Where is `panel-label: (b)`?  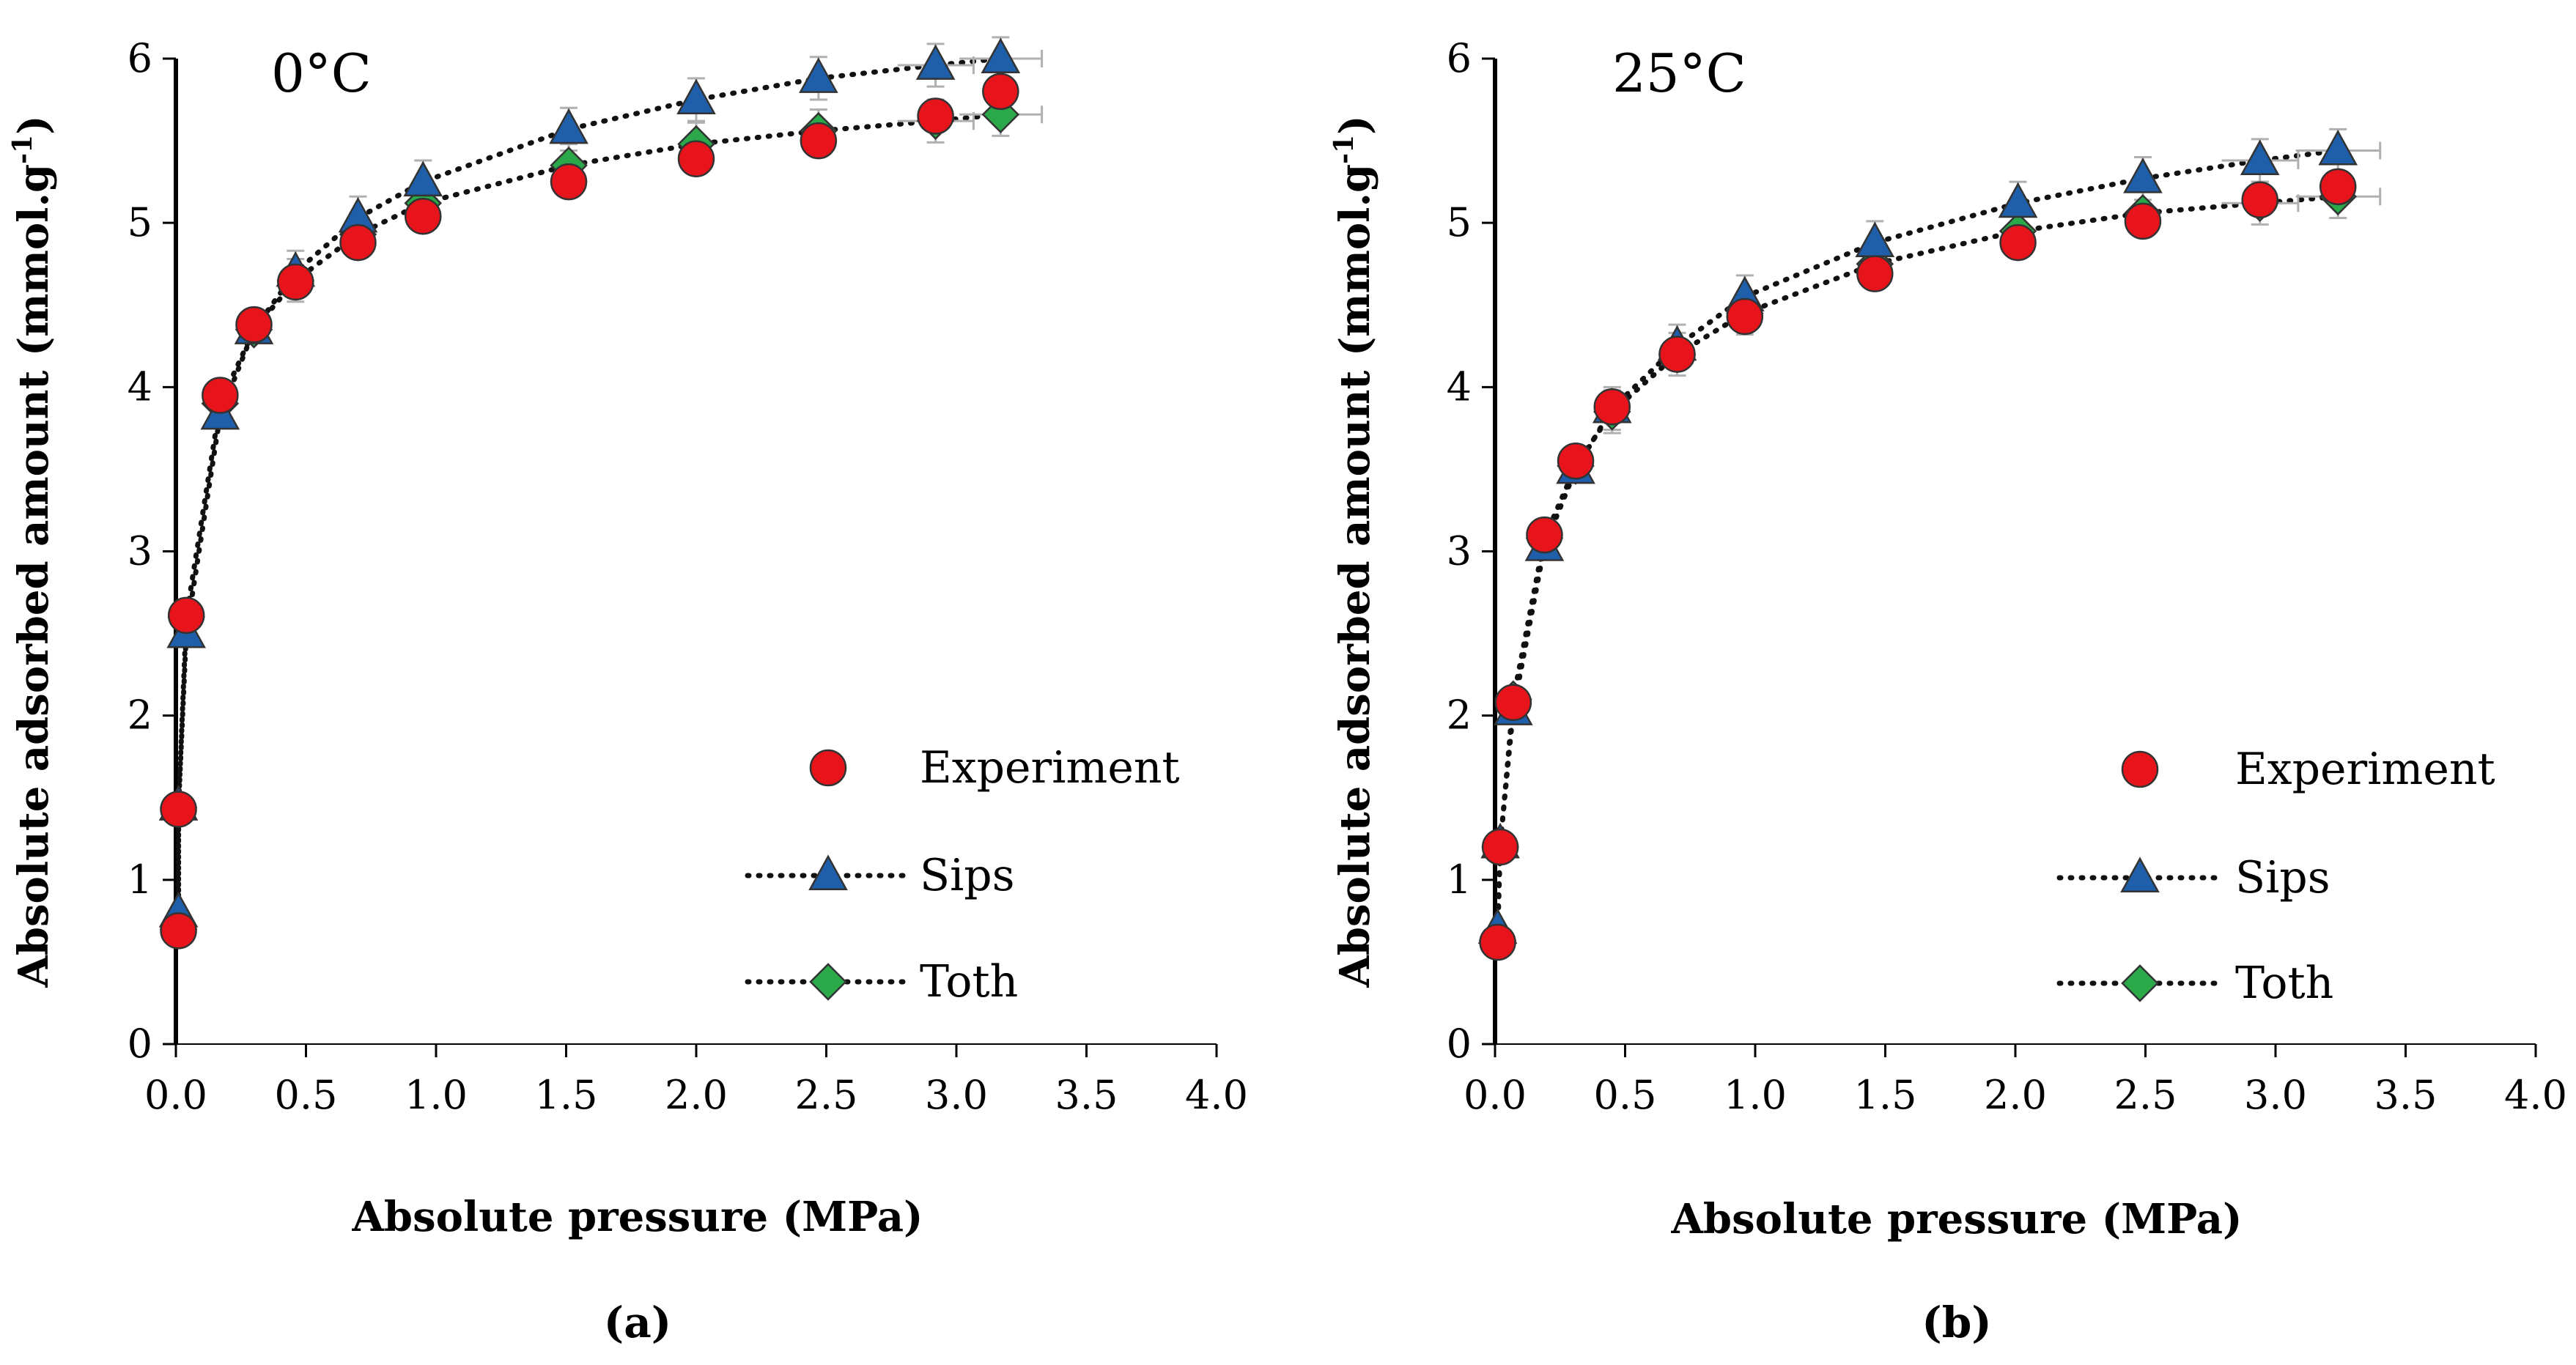 panel-label: (b) is located at coordinates (1957, 1323).